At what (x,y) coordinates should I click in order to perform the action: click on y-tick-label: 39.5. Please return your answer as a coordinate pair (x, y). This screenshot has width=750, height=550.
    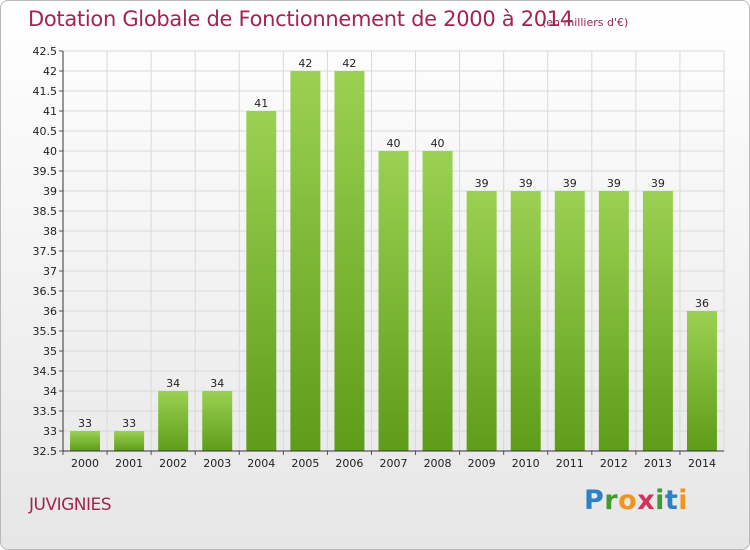
    Looking at the image, I should click on (45, 171).